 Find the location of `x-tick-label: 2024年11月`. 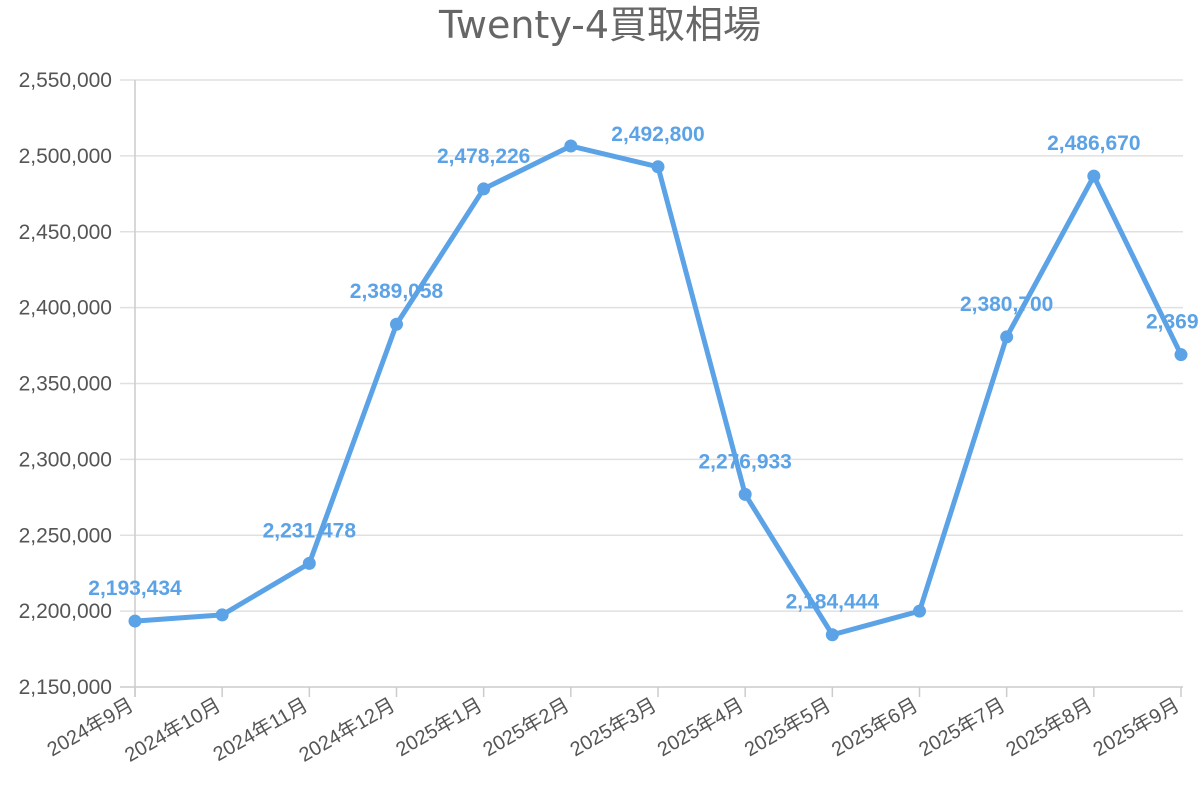

x-tick-label: 2024年11月 is located at coordinates (260, 729).